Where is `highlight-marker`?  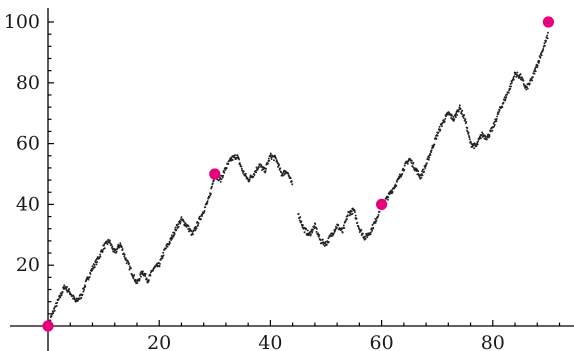
highlight-marker is located at coordinates (548, 22).